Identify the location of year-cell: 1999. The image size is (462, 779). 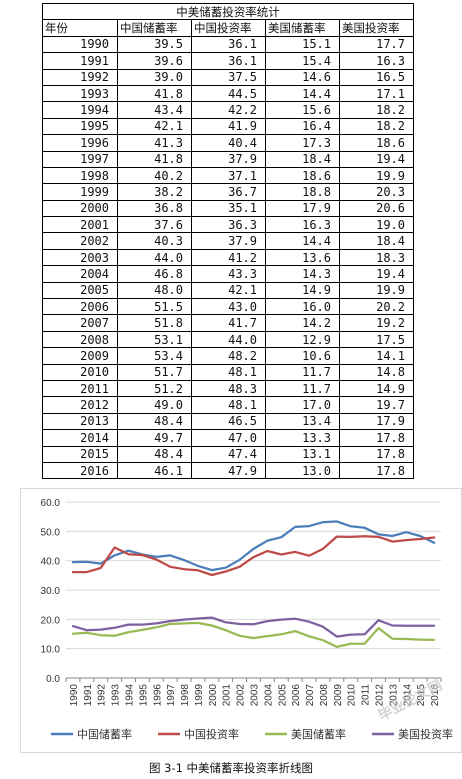
(80, 192).